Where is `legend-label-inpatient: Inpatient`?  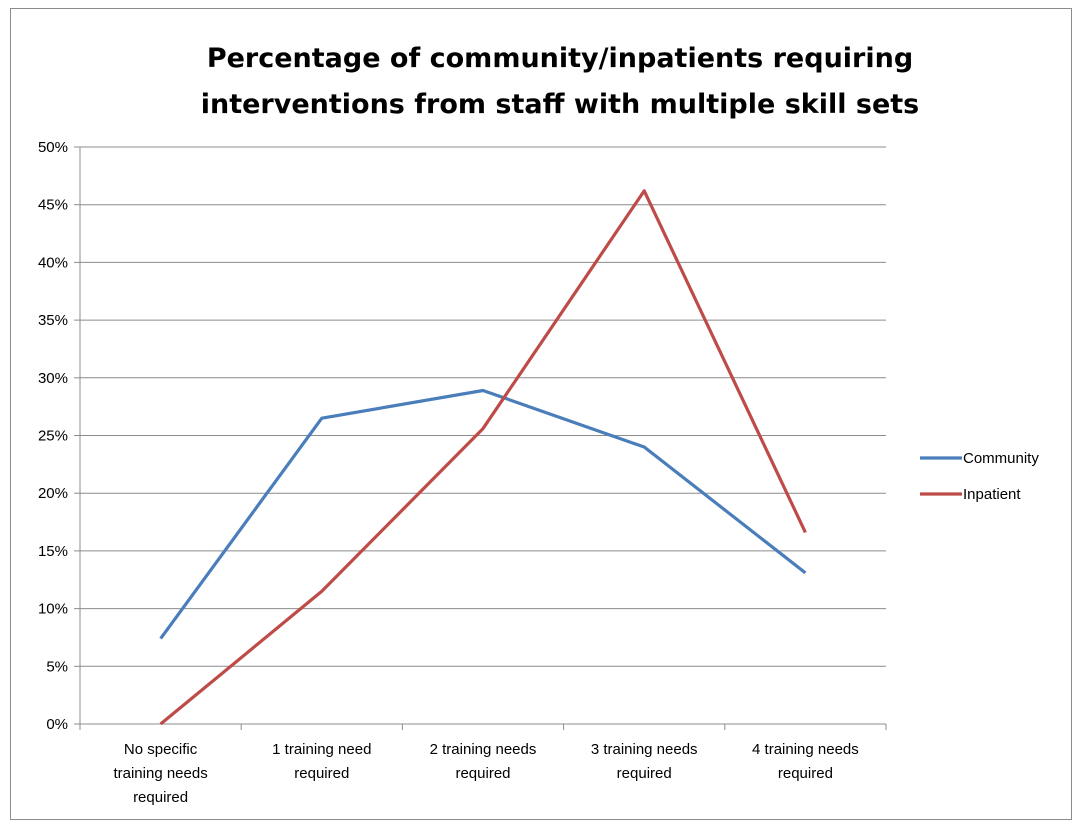
legend-label-inpatient: Inpatient is located at coordinates (992, 494).